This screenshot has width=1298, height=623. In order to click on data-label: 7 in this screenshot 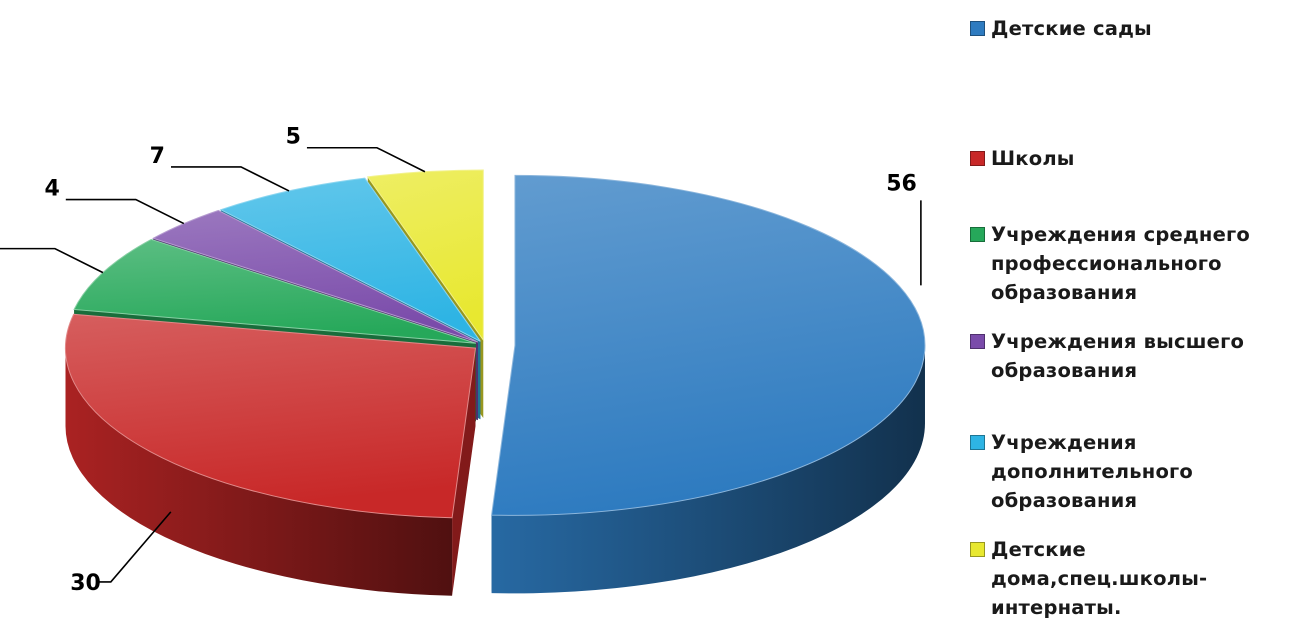, I will do `click(157, 156)`.